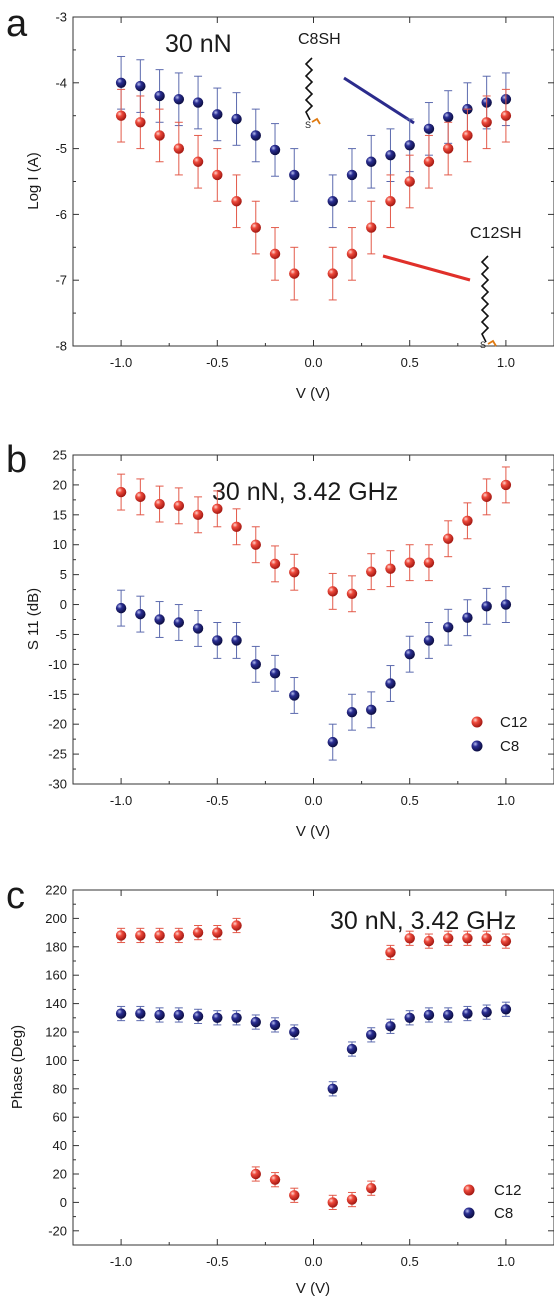 This screenshot has width=554, height=1302. Describe the element at coordinates (17, 1067) in the screenshot. I see `chart-c-ylabel: Phase (Deg)` at that location.